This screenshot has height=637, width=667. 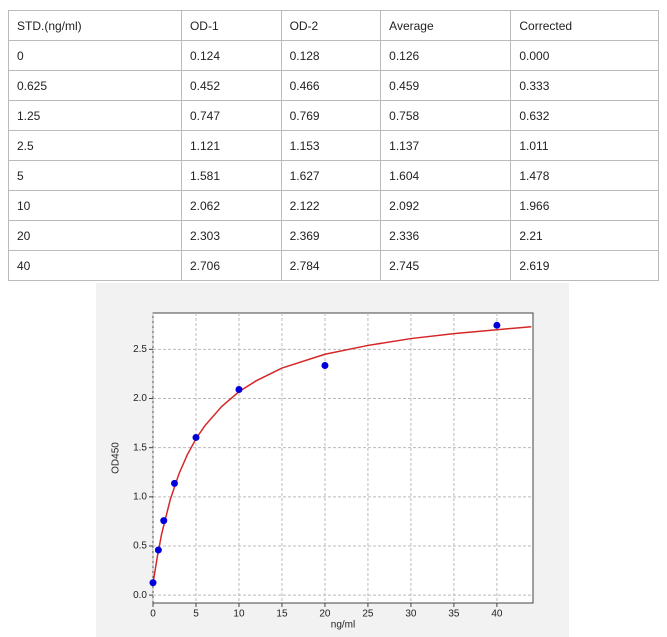 I want to click on table-row: 1.25 0.747 0.769 0.758 0.632, so click(x=333, y=115).